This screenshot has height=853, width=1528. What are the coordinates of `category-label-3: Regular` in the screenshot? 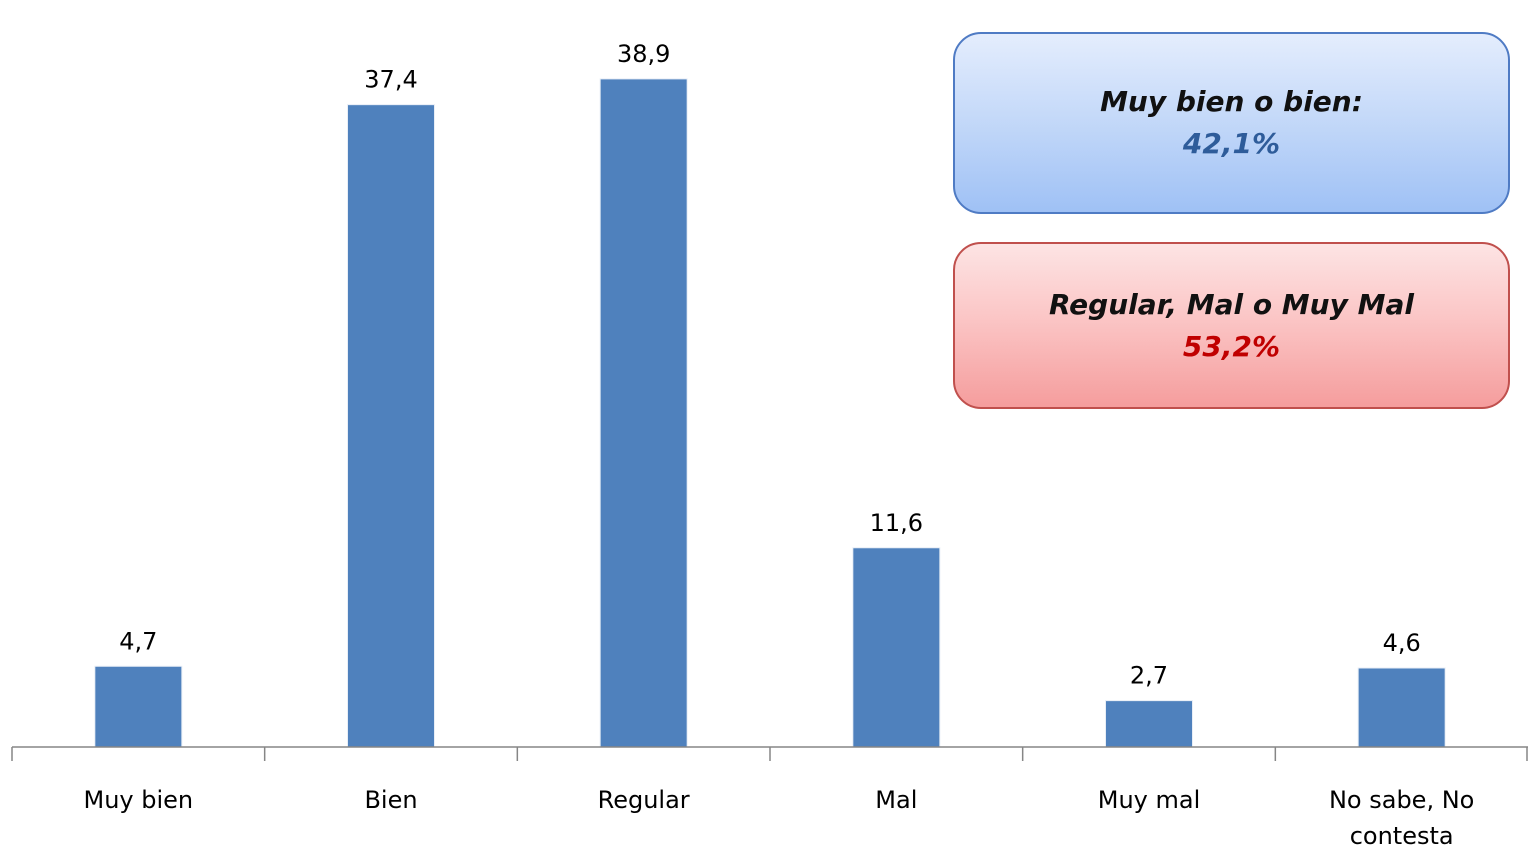 It's located at (644, 800).